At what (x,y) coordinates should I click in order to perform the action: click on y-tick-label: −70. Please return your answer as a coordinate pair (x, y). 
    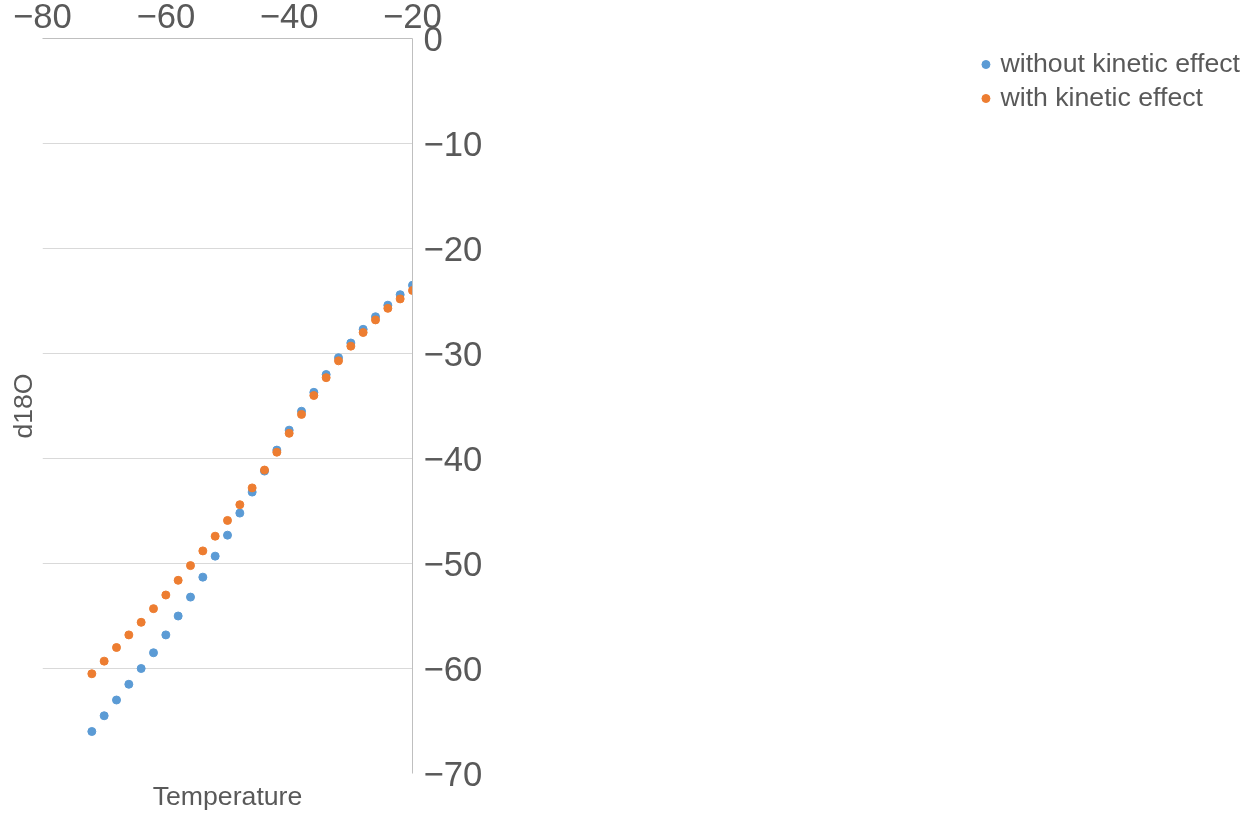
    Looking at the image, I should click on (453, 773).